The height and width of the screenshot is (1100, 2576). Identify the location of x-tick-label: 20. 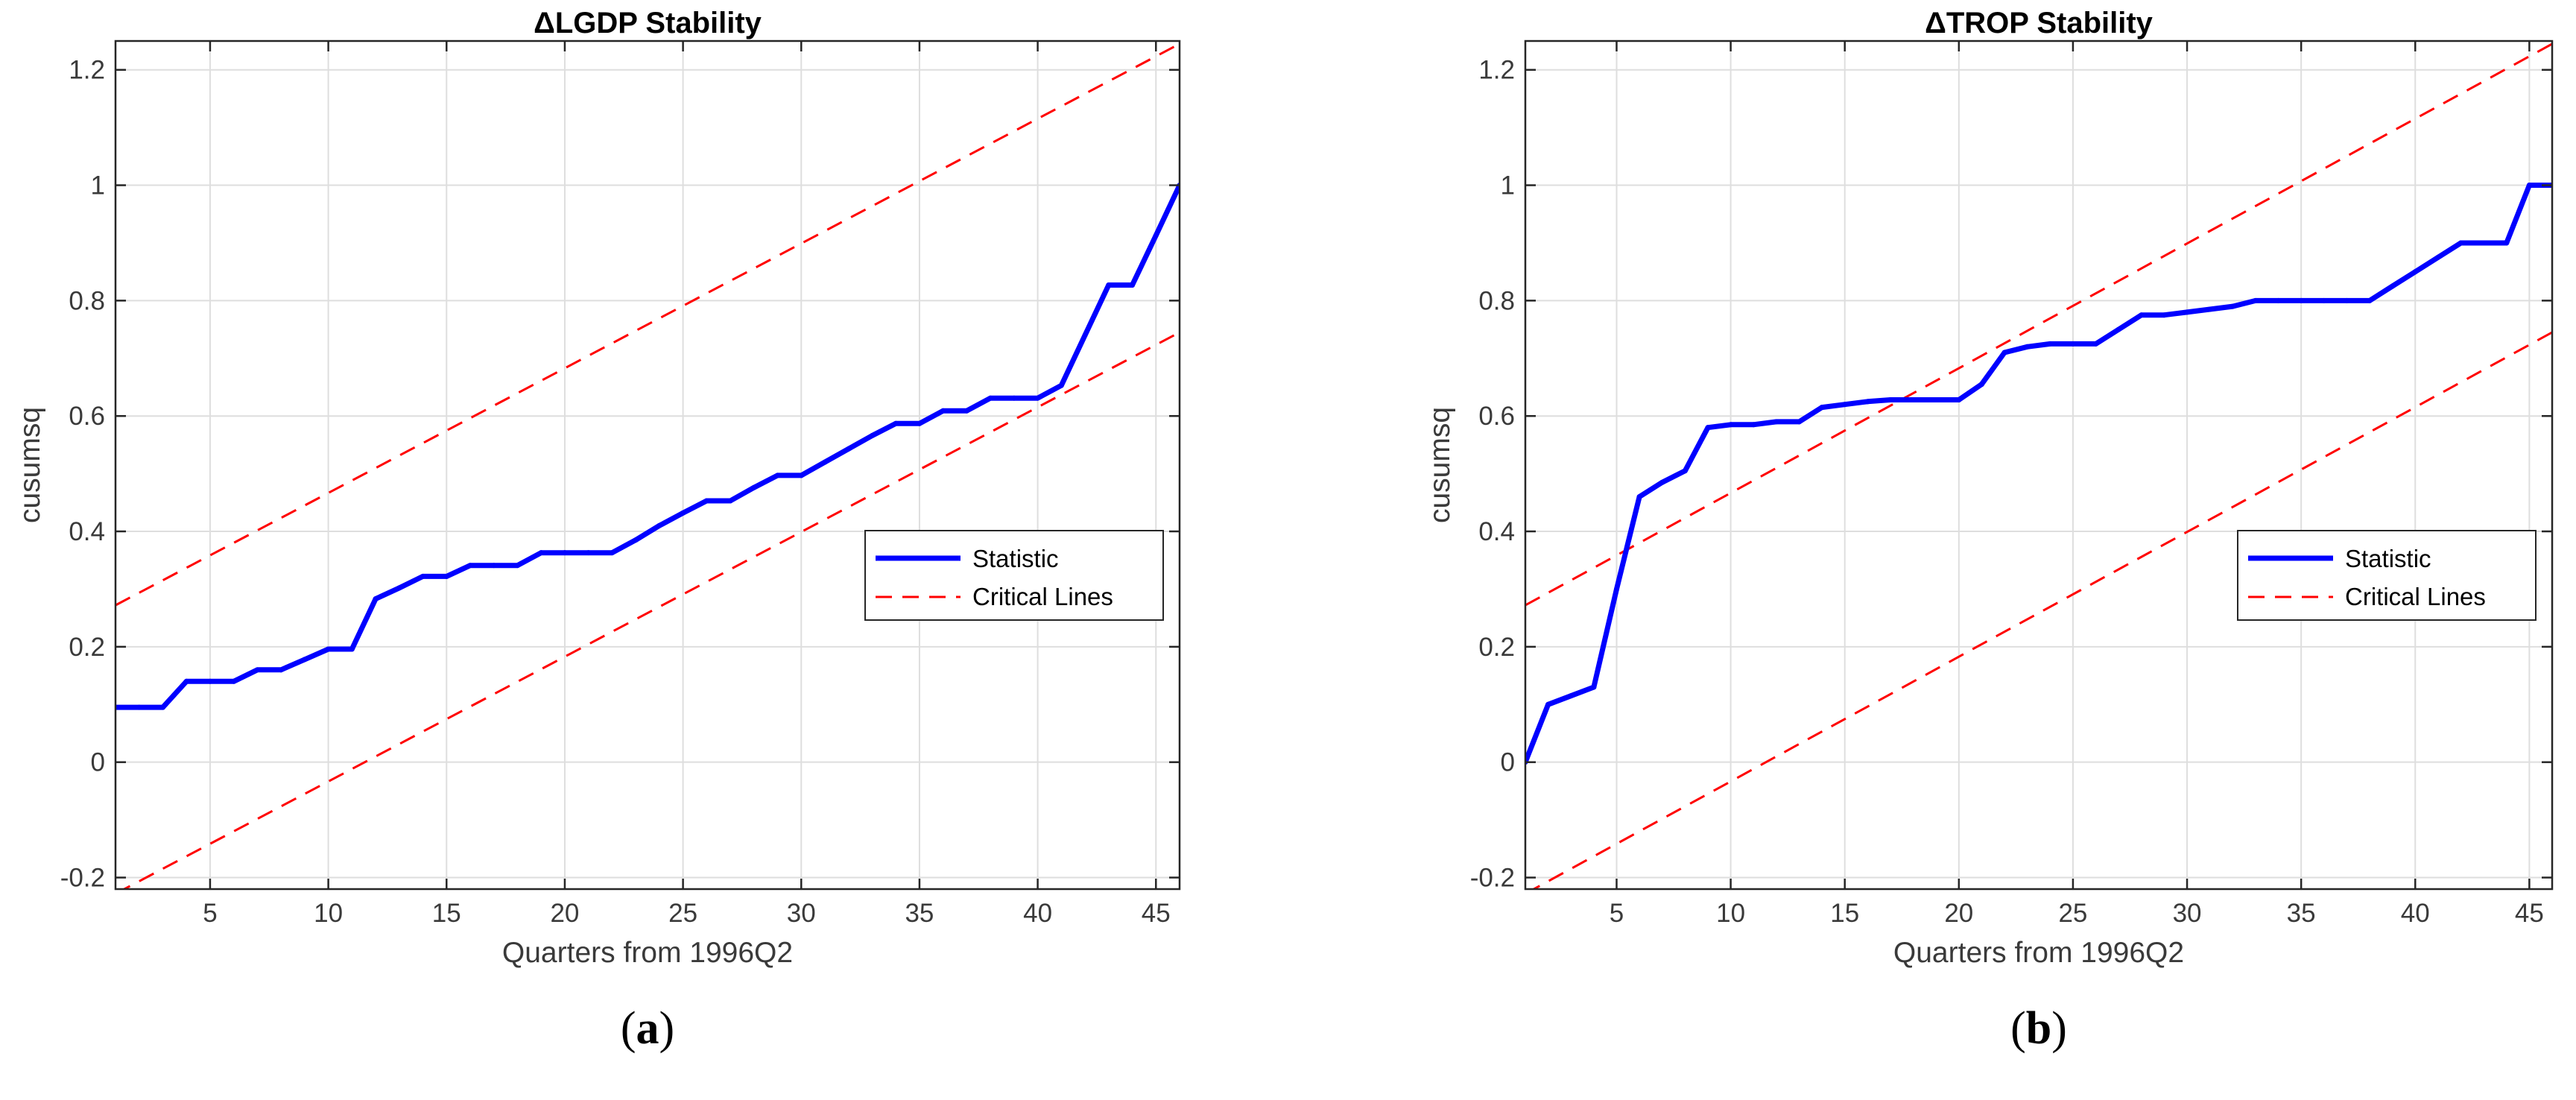
(564, 913).